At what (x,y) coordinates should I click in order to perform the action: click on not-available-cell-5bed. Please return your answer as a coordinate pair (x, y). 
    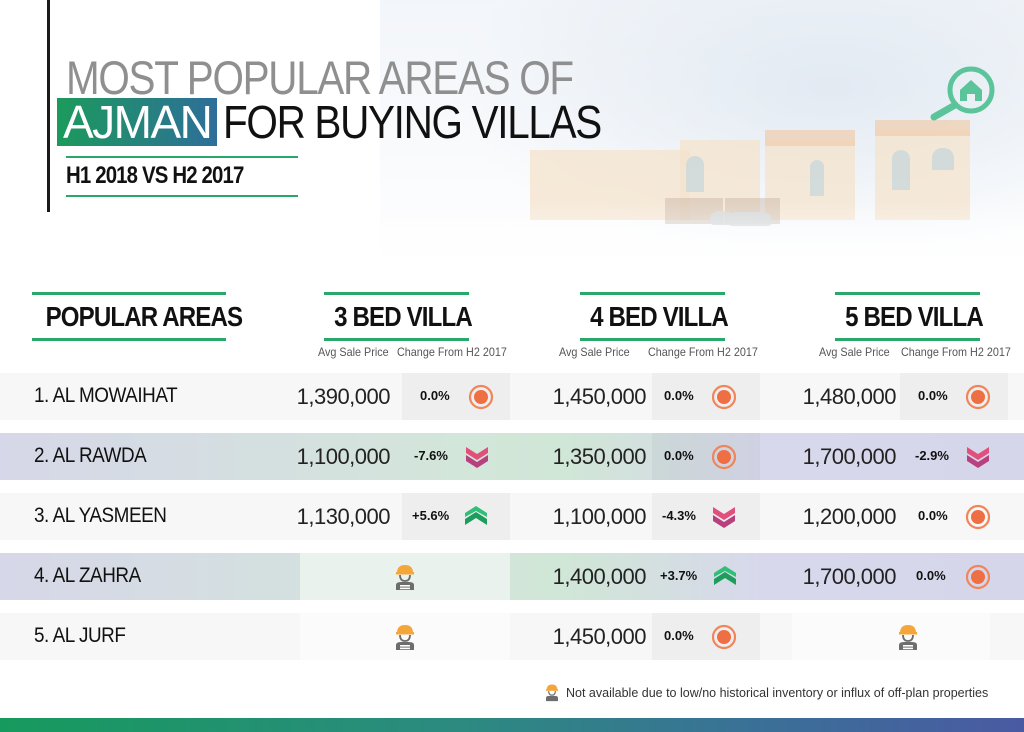
    Looking at the image, I should click on (891, 636).